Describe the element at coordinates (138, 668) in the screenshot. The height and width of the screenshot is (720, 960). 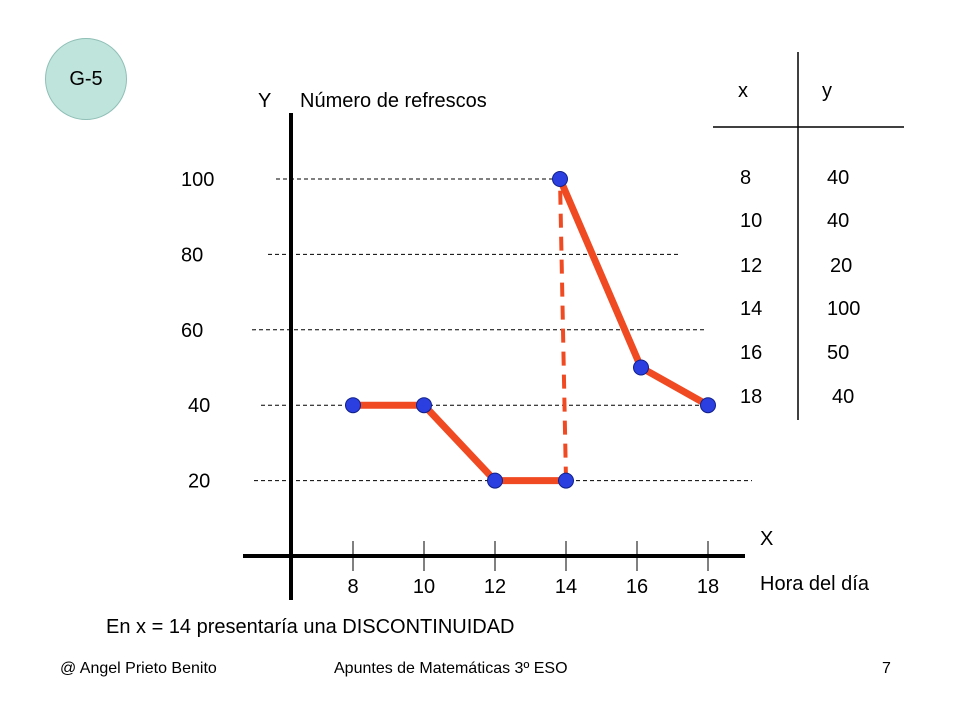
I see `footer-author: @ Angel Prieto Benito` at that location.